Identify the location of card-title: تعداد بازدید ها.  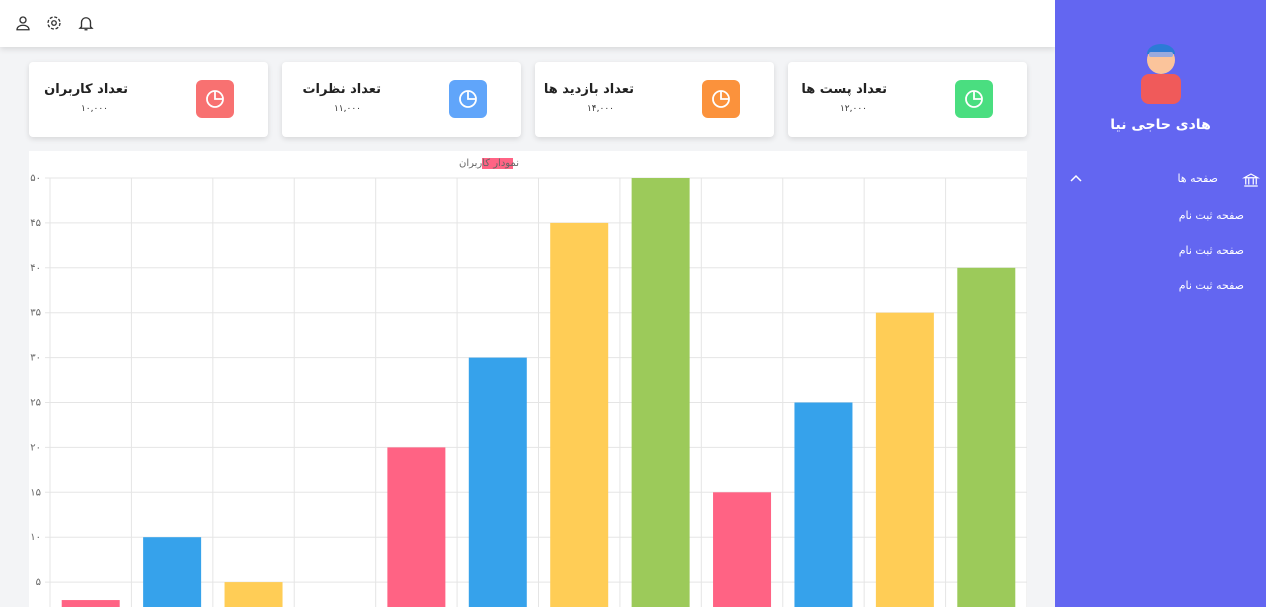
(588, 89).